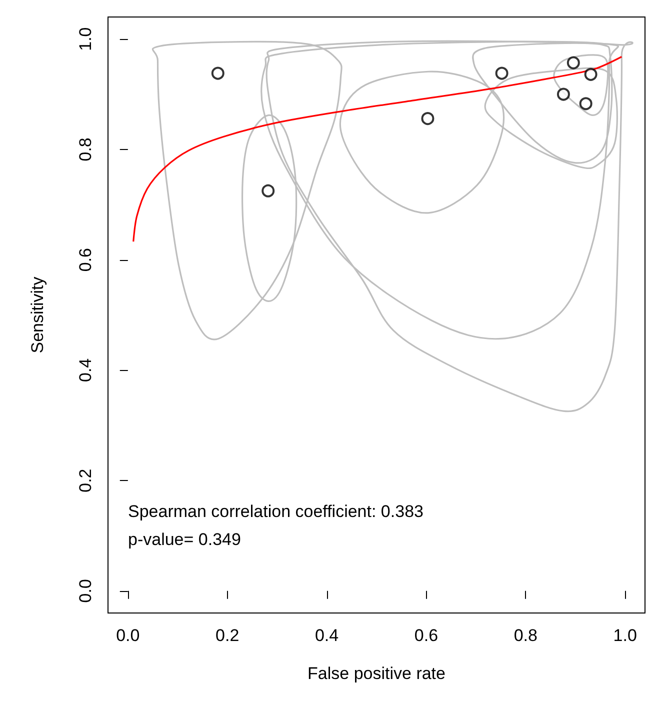  Describe the element at coordinates (625, 635) in the screenshot. I see `x-tick-label: 1.0` at that location.